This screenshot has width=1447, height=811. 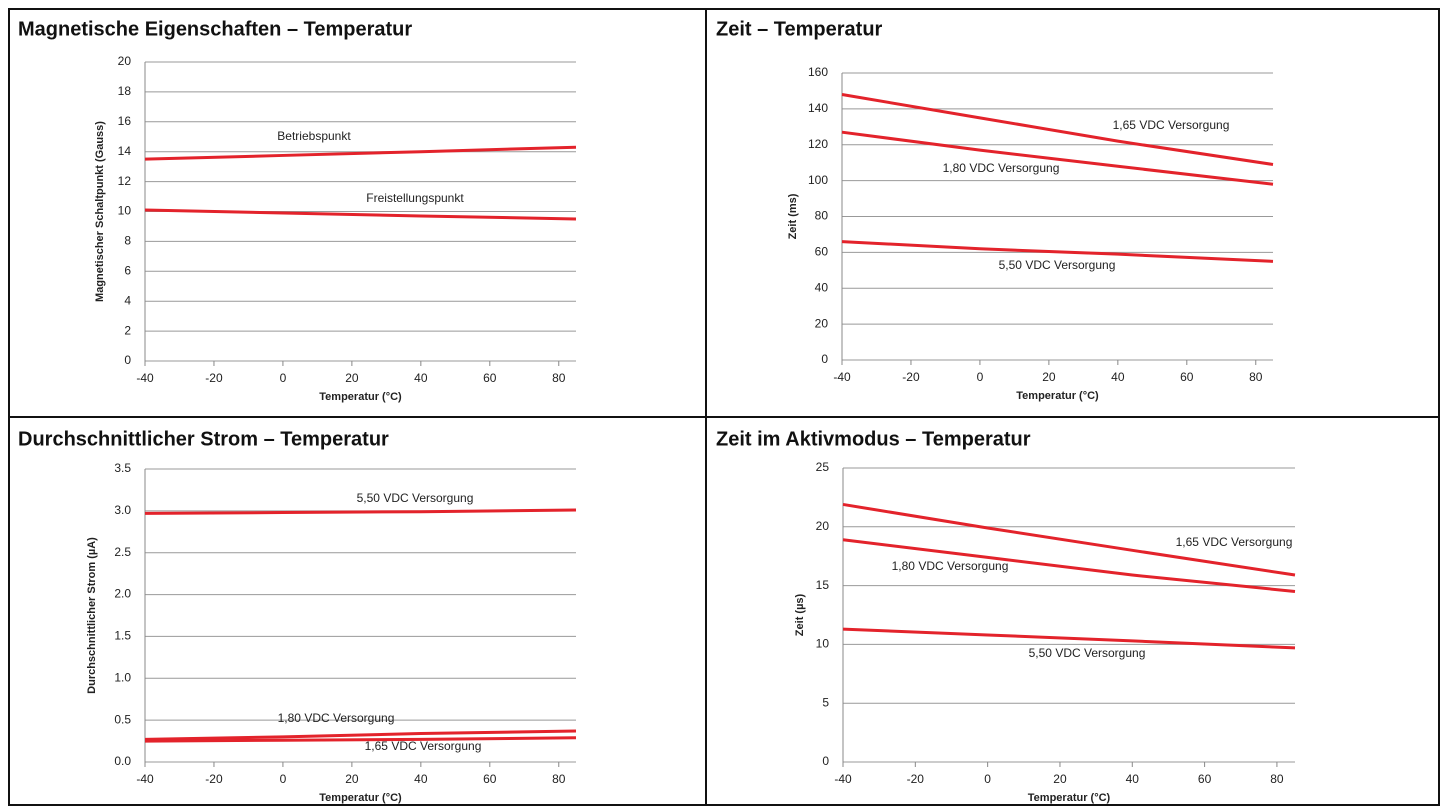 What do you see at coordinates (127, 330) in the screenshot?
I see `y-tick-label: 2` at bounding box center [127, 330].